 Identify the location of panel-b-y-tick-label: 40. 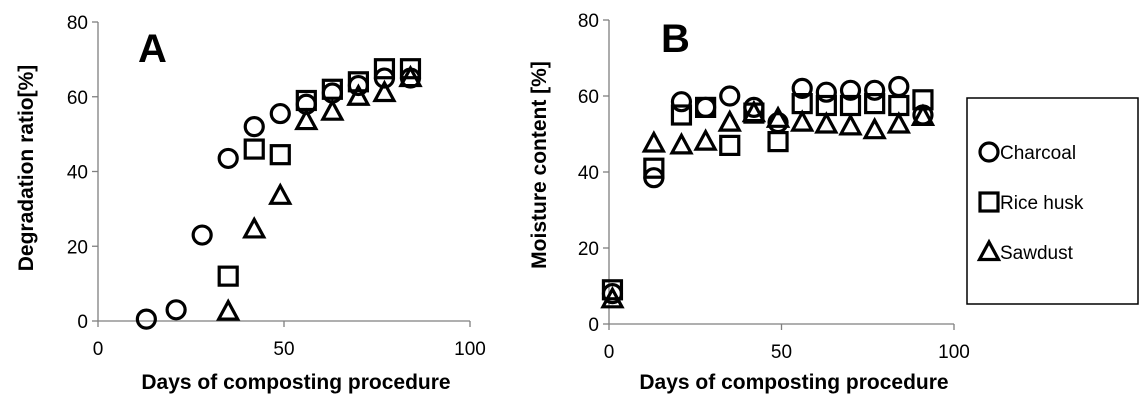
(588, 173).